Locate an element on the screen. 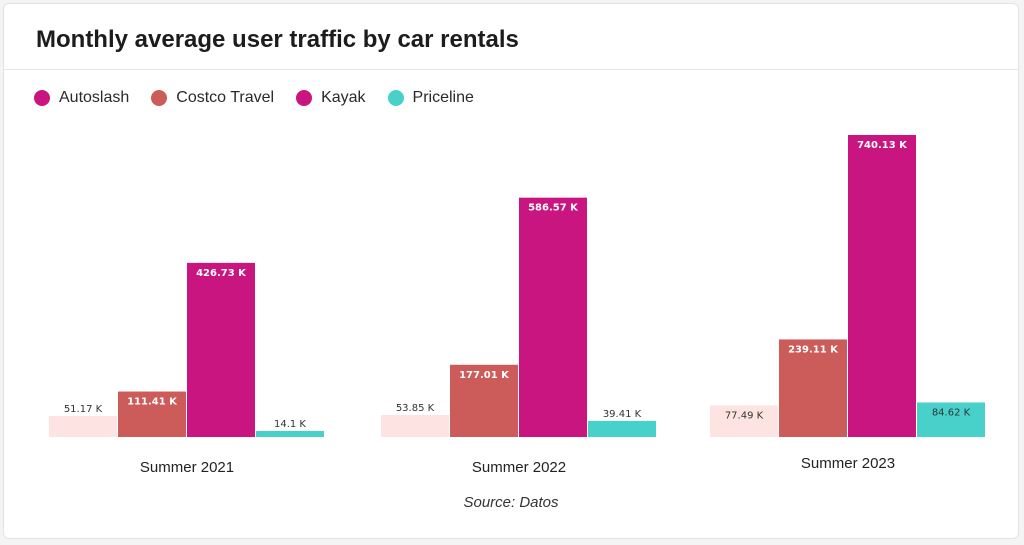 This screenshot has width=1024, height=545. legend-item-priceline: Priceline is located at coordinates (430, 98).